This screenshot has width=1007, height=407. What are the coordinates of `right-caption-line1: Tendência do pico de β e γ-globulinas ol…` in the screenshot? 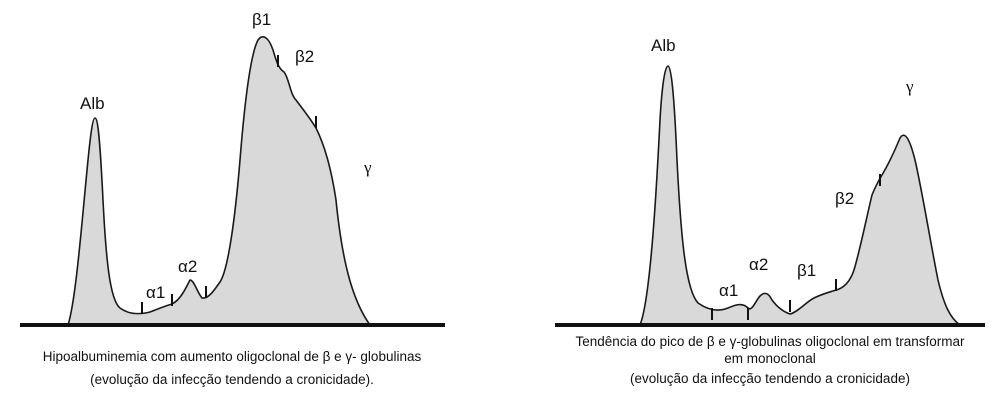 It's located at (770, 341).